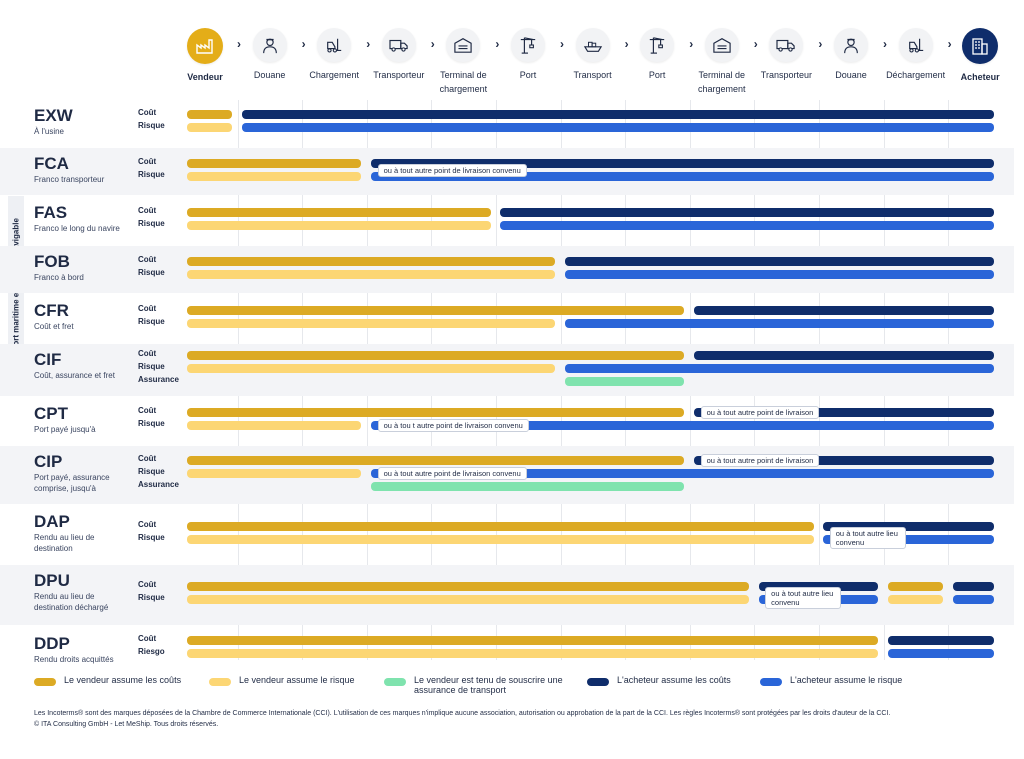  I want to click on incoterm-code: EXW, so click(53, 115).